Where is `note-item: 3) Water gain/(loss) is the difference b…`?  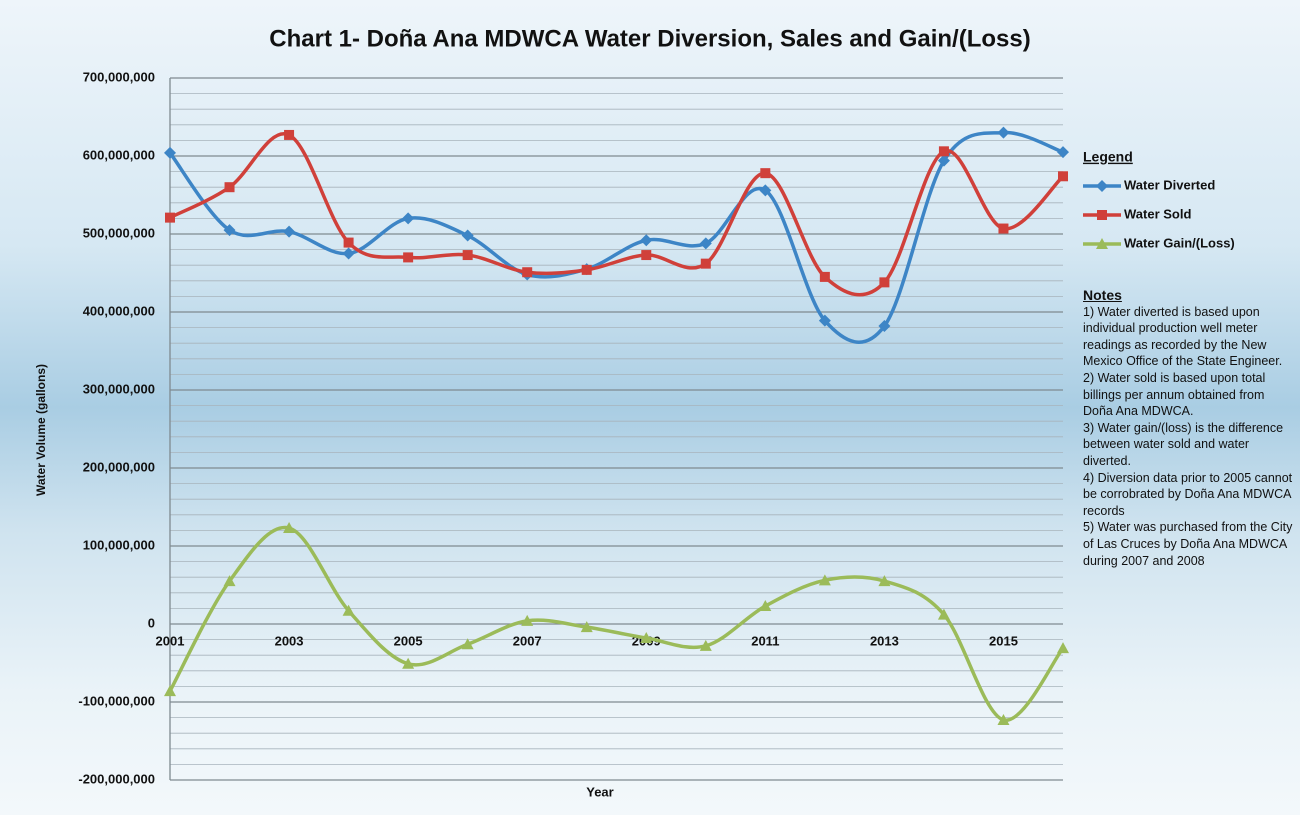
note-item: 3) Water gain/(loss) is the difference b… is located at coordinates (1183, 444).